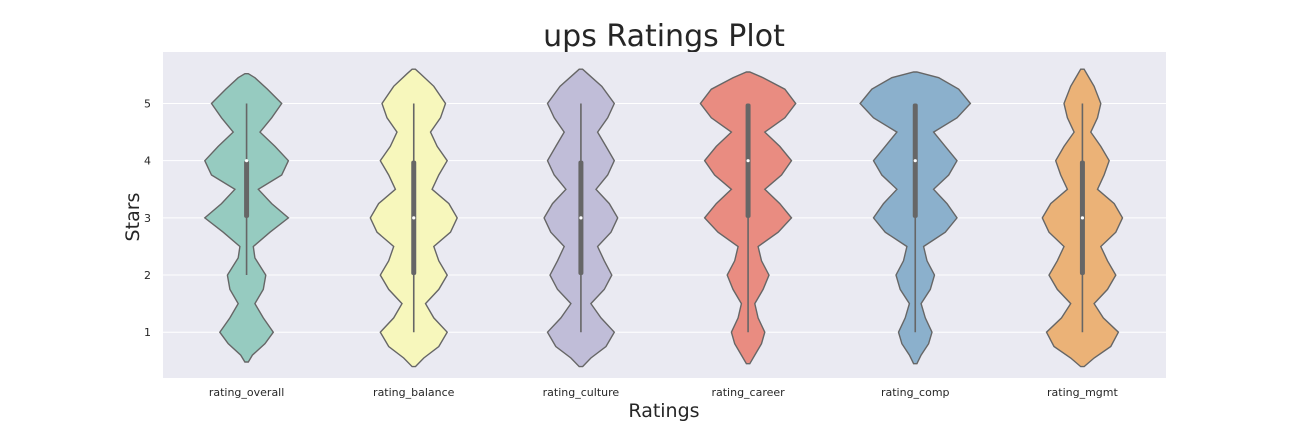 The width and height of the screenshot is (1296, 432). I want to click on x-tick-rating_overall: rating_overall, so click(246, 392).